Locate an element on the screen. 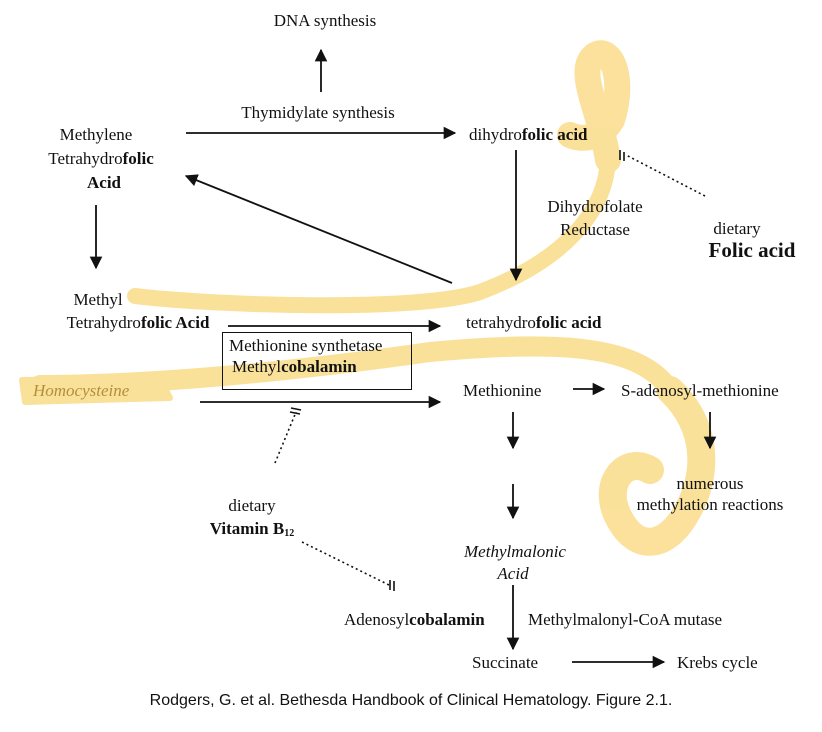 The width and height of the screenshot is (822, 732). dotted-b12-to-adenosylcobalamin is located at coordinates (346, 564).